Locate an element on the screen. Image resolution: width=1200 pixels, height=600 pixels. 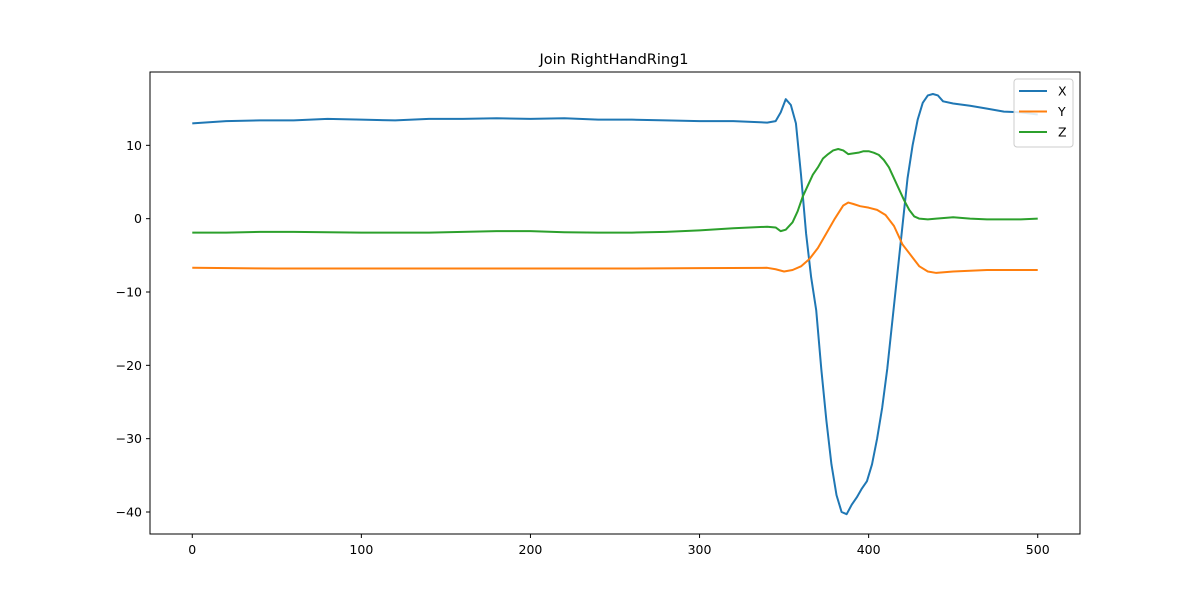
y-axis: −40 −30 −20 −10 0 10 is located at coordinates (133, 329).